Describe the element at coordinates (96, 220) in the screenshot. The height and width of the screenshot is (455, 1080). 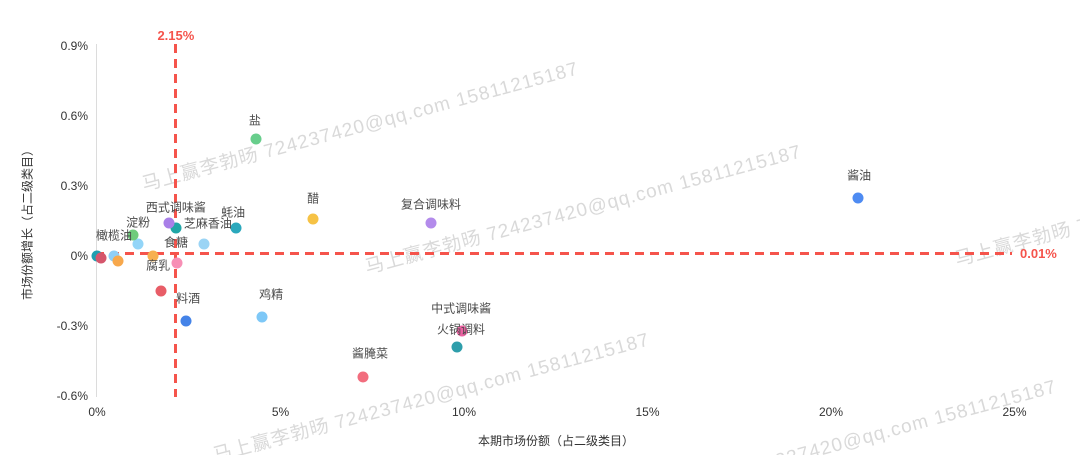
I see `y-axis-line` at that location.